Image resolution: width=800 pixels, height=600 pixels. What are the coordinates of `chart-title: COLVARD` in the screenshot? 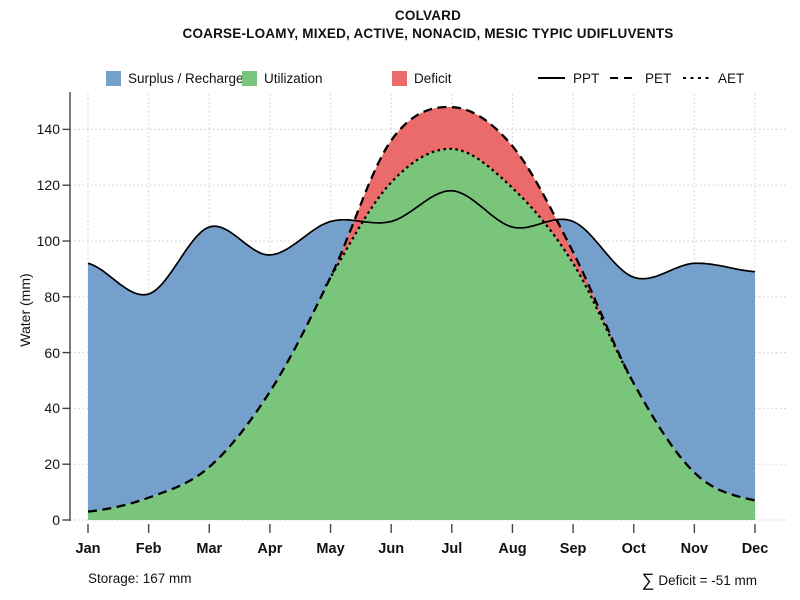 It's located at (428, 15).